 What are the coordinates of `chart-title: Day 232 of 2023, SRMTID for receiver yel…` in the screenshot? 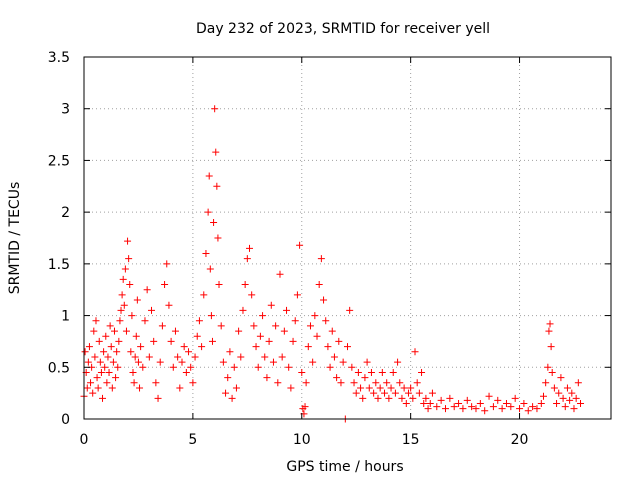 It's located at (343, 29).